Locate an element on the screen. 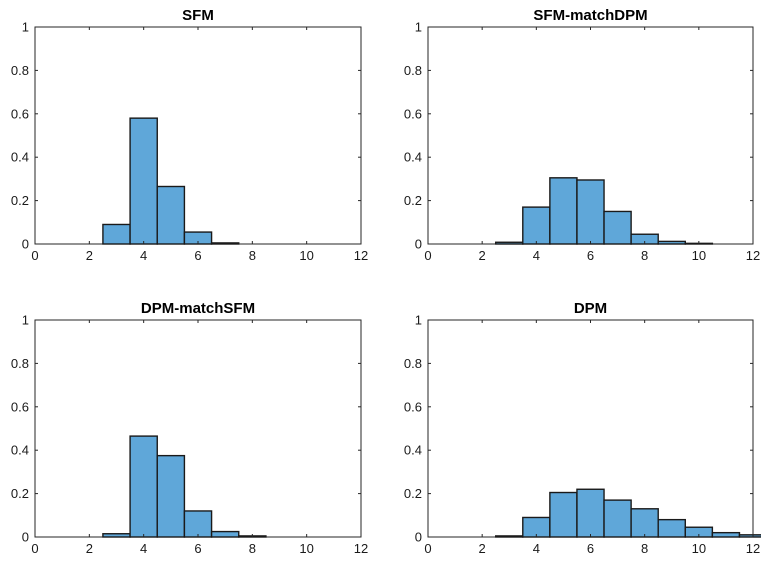 The image size is (761, 563). panel-title: SFM is located at coordinates (198, 15).